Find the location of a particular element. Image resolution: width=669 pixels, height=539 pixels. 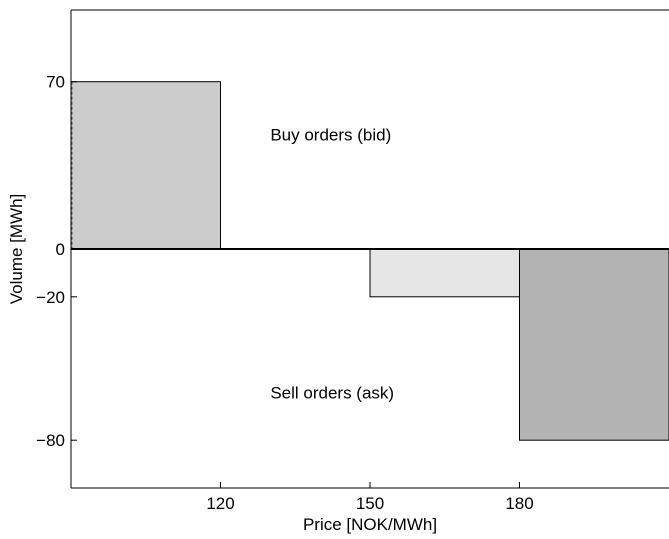

annotations-group: Buy orders (bid) Sell orders (ask) is located at coordinates (332, 263).